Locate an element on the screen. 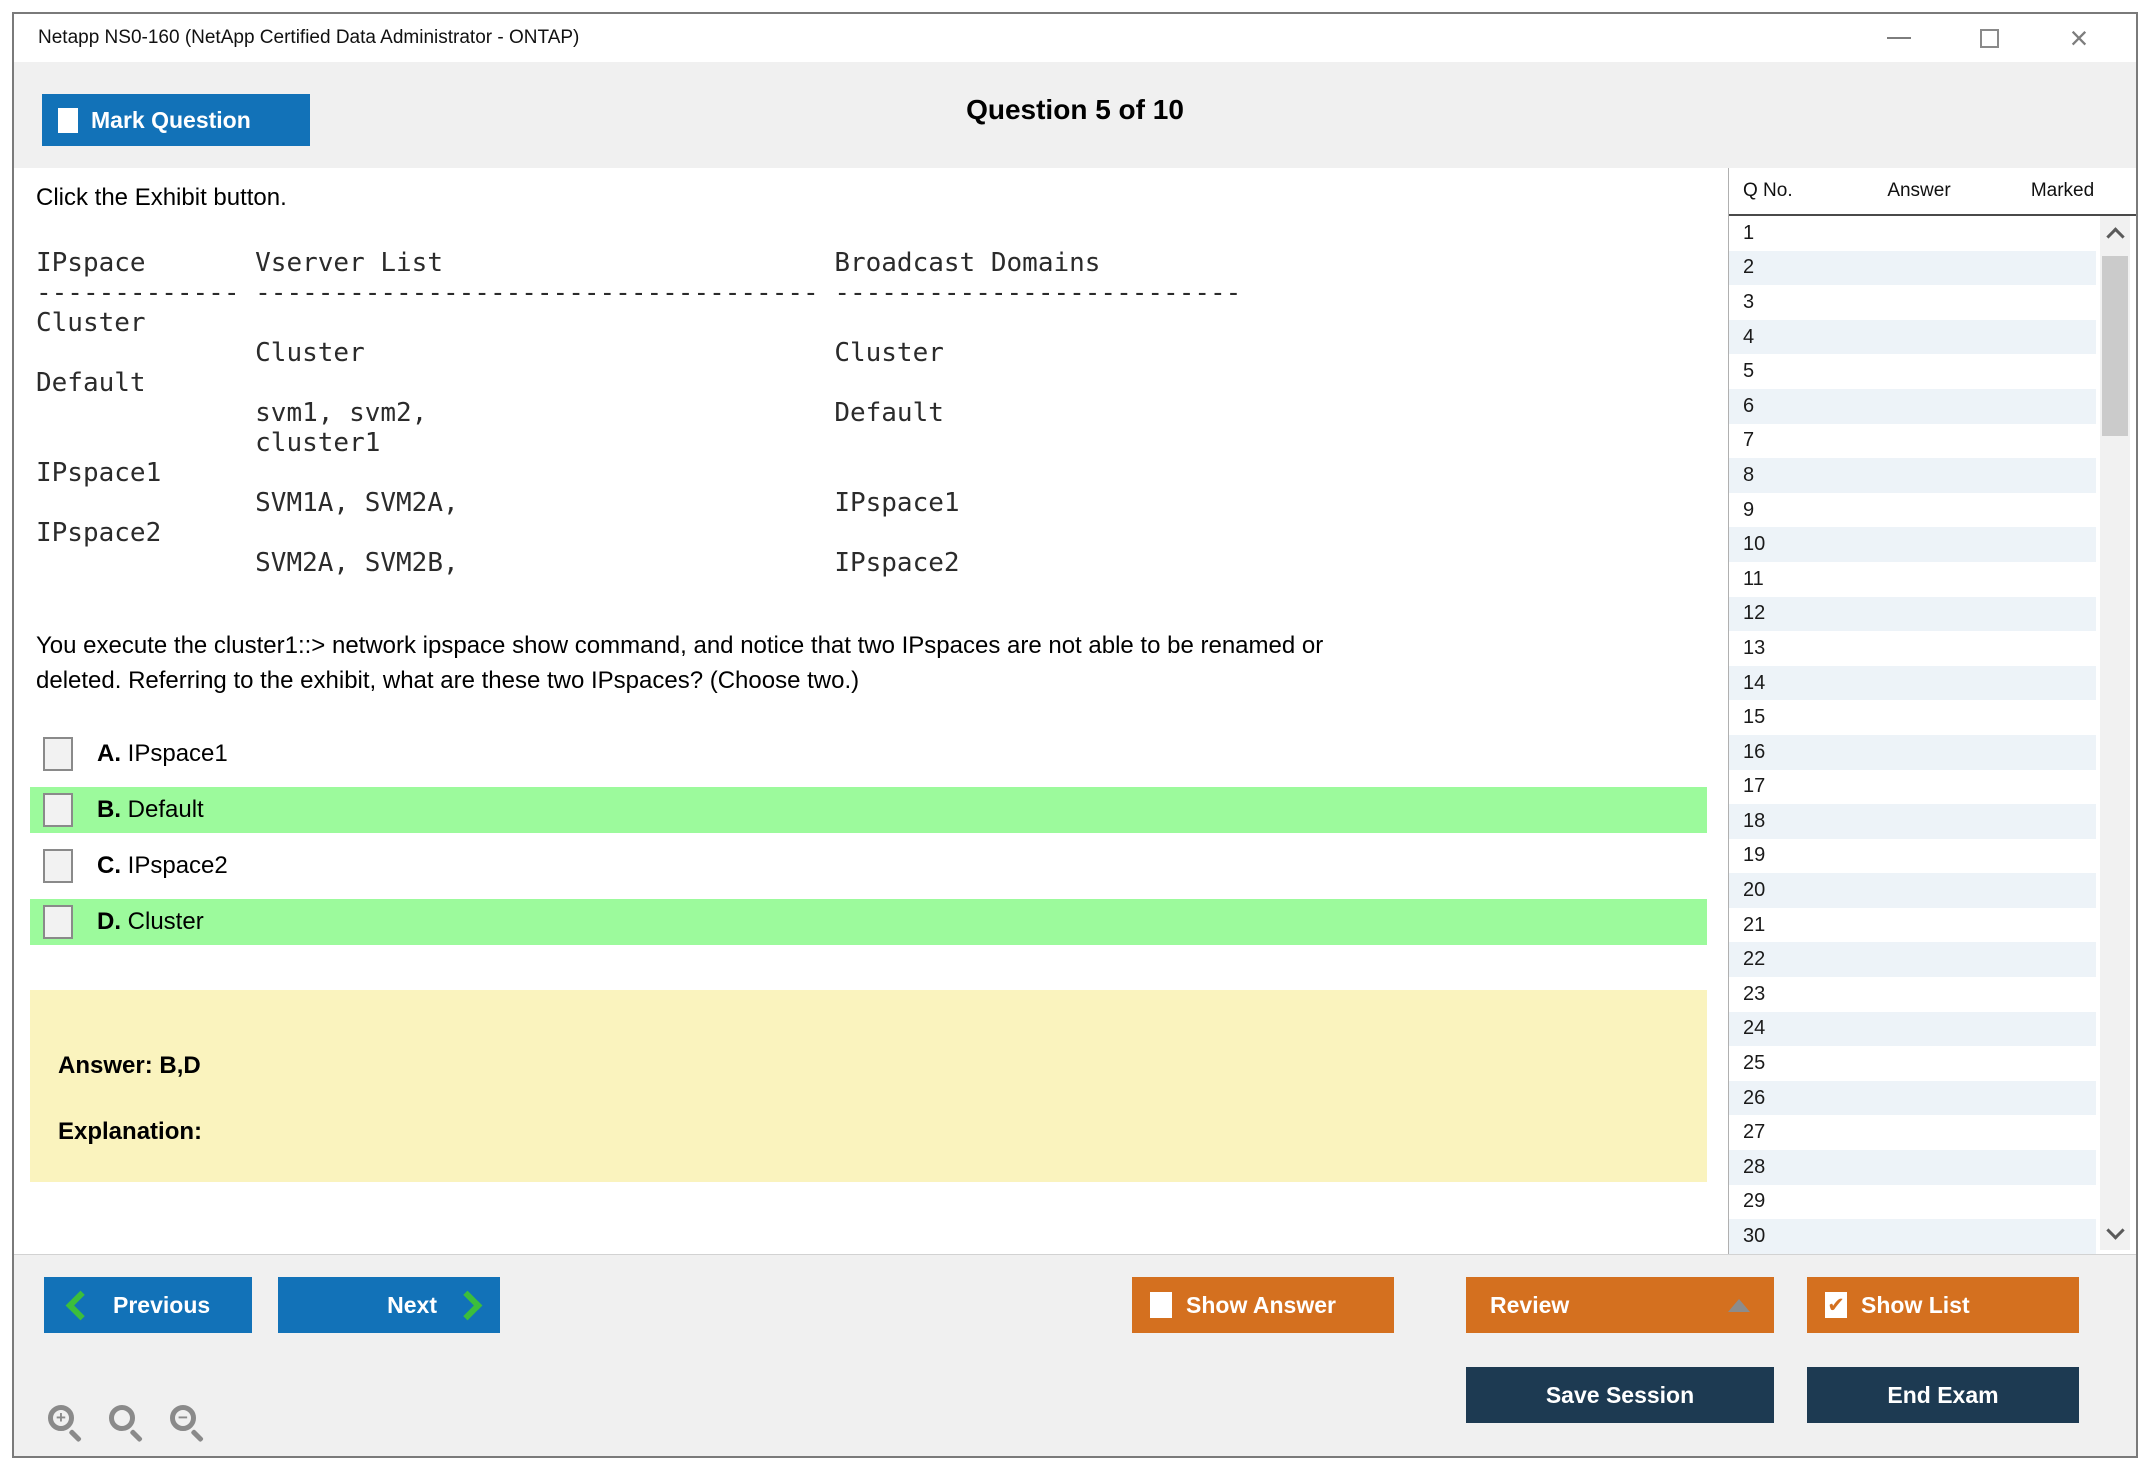 This screenshot has width=2150, height=1470. zoom-controls: + − is located at coordinates (129, 1425).